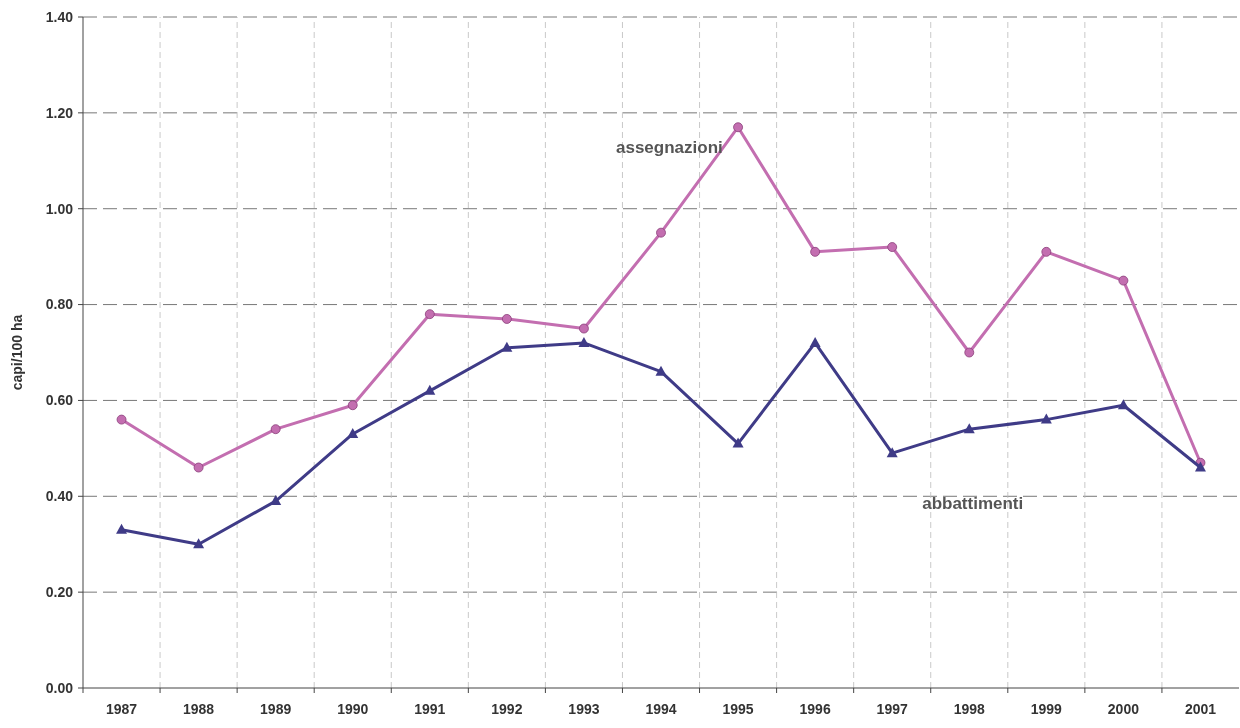 Image resolution: width=1240 pixels, height=728 pixels. I want to click on y-axis-title: capi/100 ha, so click(17, 352).